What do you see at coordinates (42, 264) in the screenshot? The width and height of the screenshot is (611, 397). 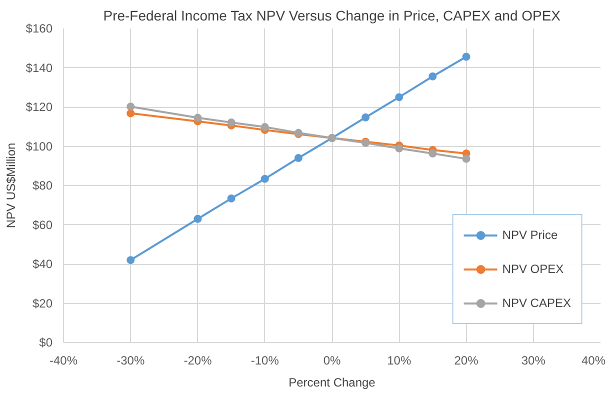 I see `y-tick-label: $40` at bounding box center [42, 264].